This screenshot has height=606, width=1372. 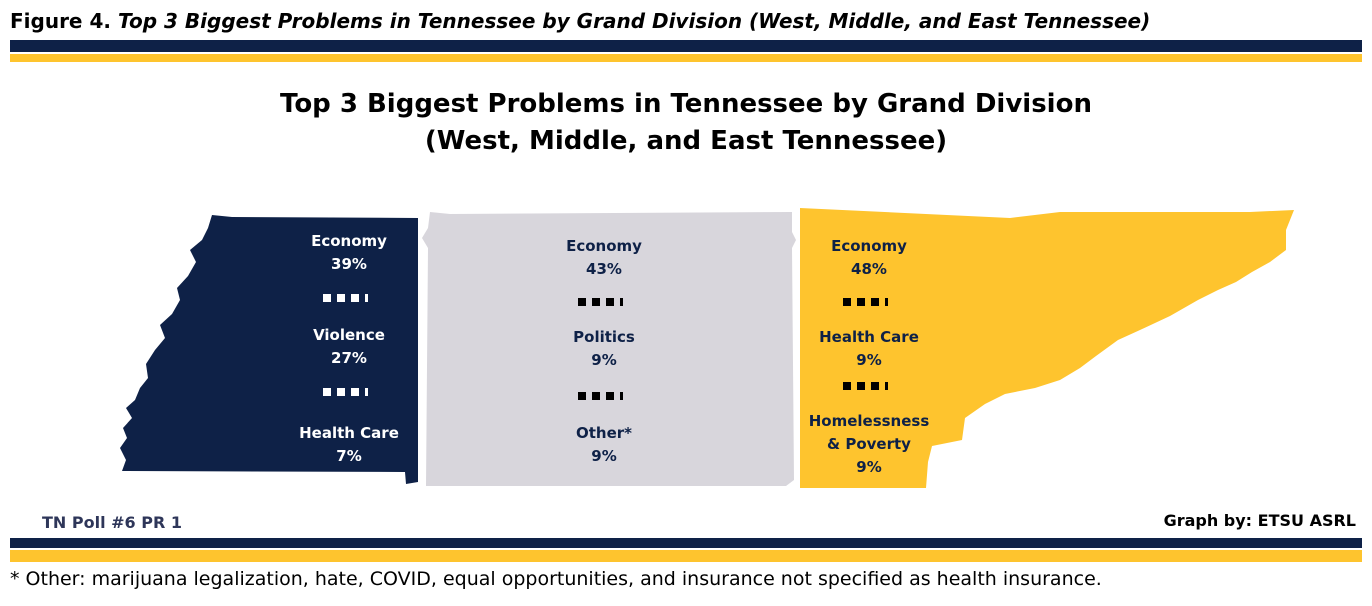 What do you see at coordinates (604, 246) in the screenshot?
I see `middle-item-label: Economy` at bounding box center [604, 246].